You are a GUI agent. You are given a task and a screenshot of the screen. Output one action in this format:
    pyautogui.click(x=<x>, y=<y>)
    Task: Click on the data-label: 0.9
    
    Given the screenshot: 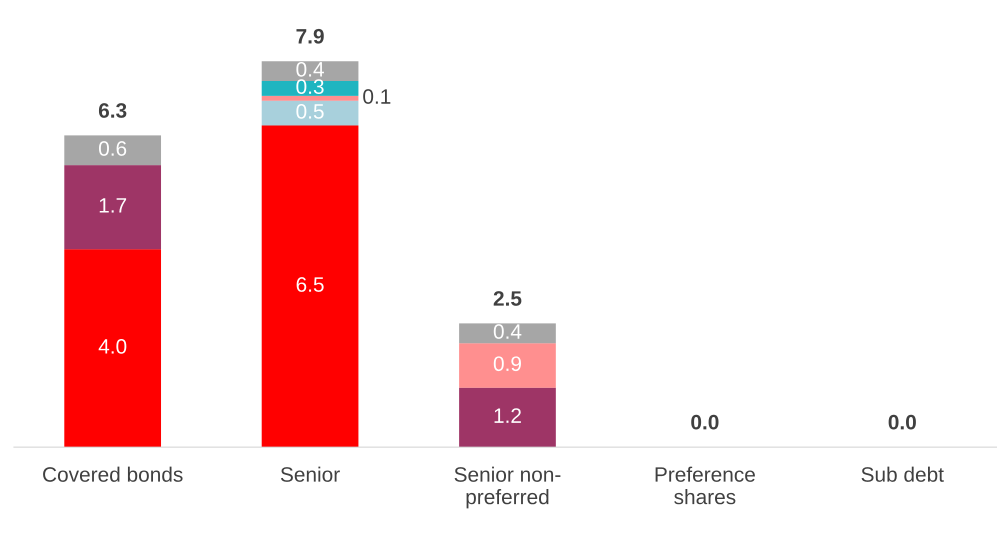 What is the action you would take?
    pyautogui.click(x=507, y=364)
    